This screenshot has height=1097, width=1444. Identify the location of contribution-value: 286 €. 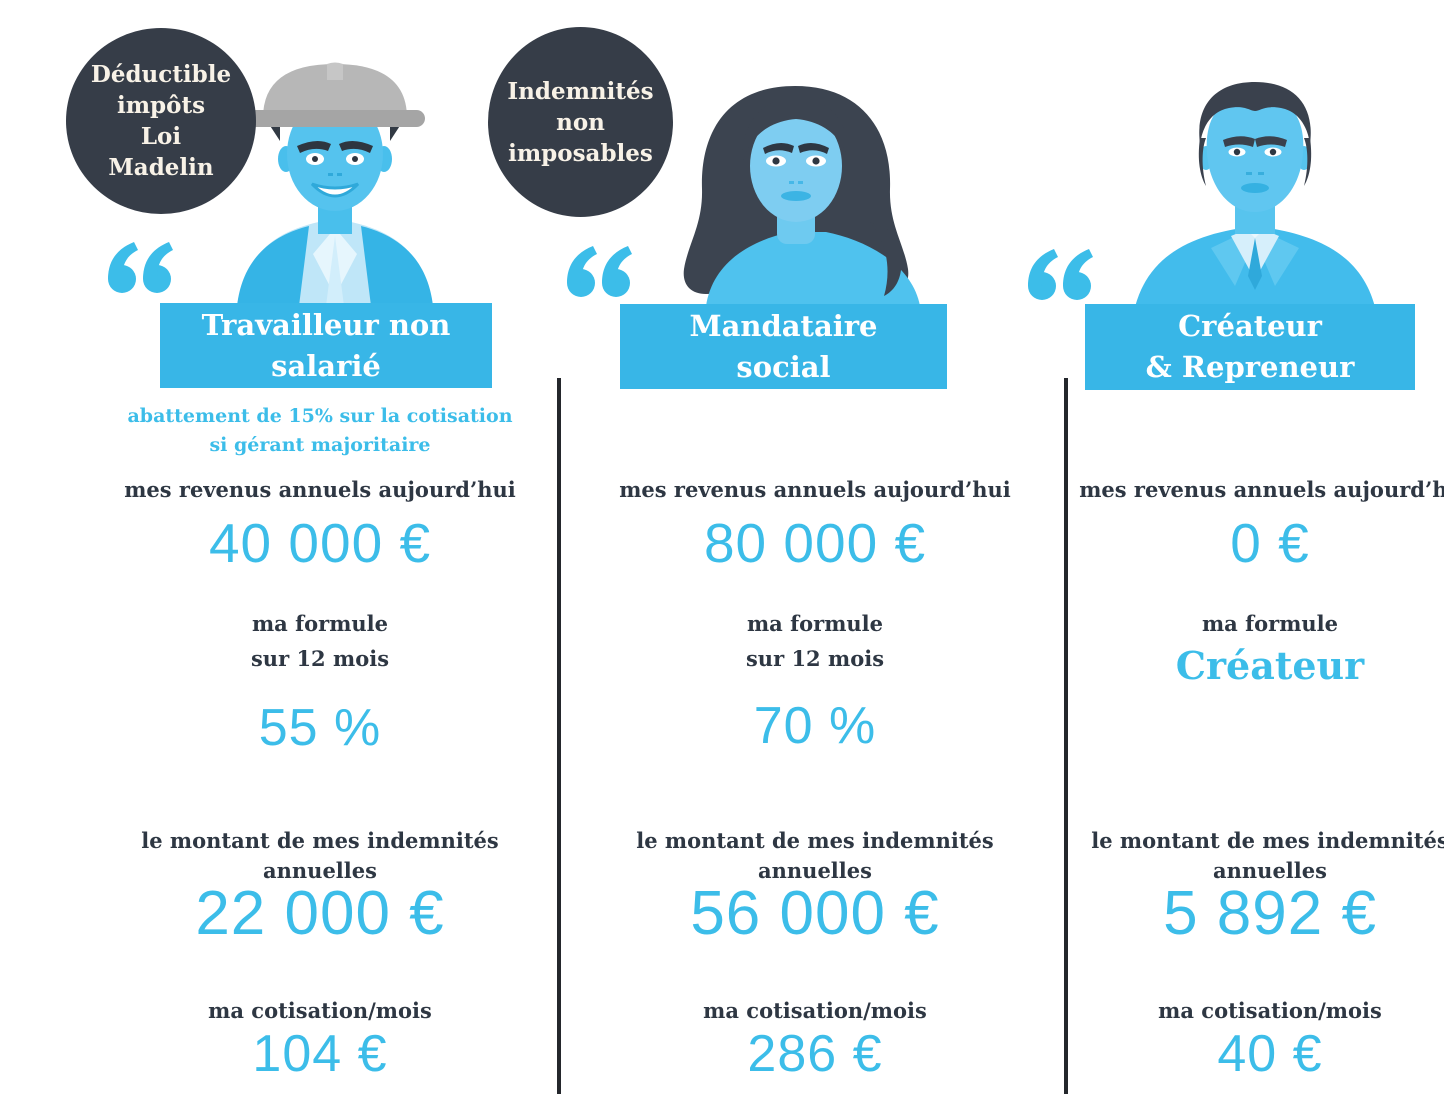
(815, 1054).